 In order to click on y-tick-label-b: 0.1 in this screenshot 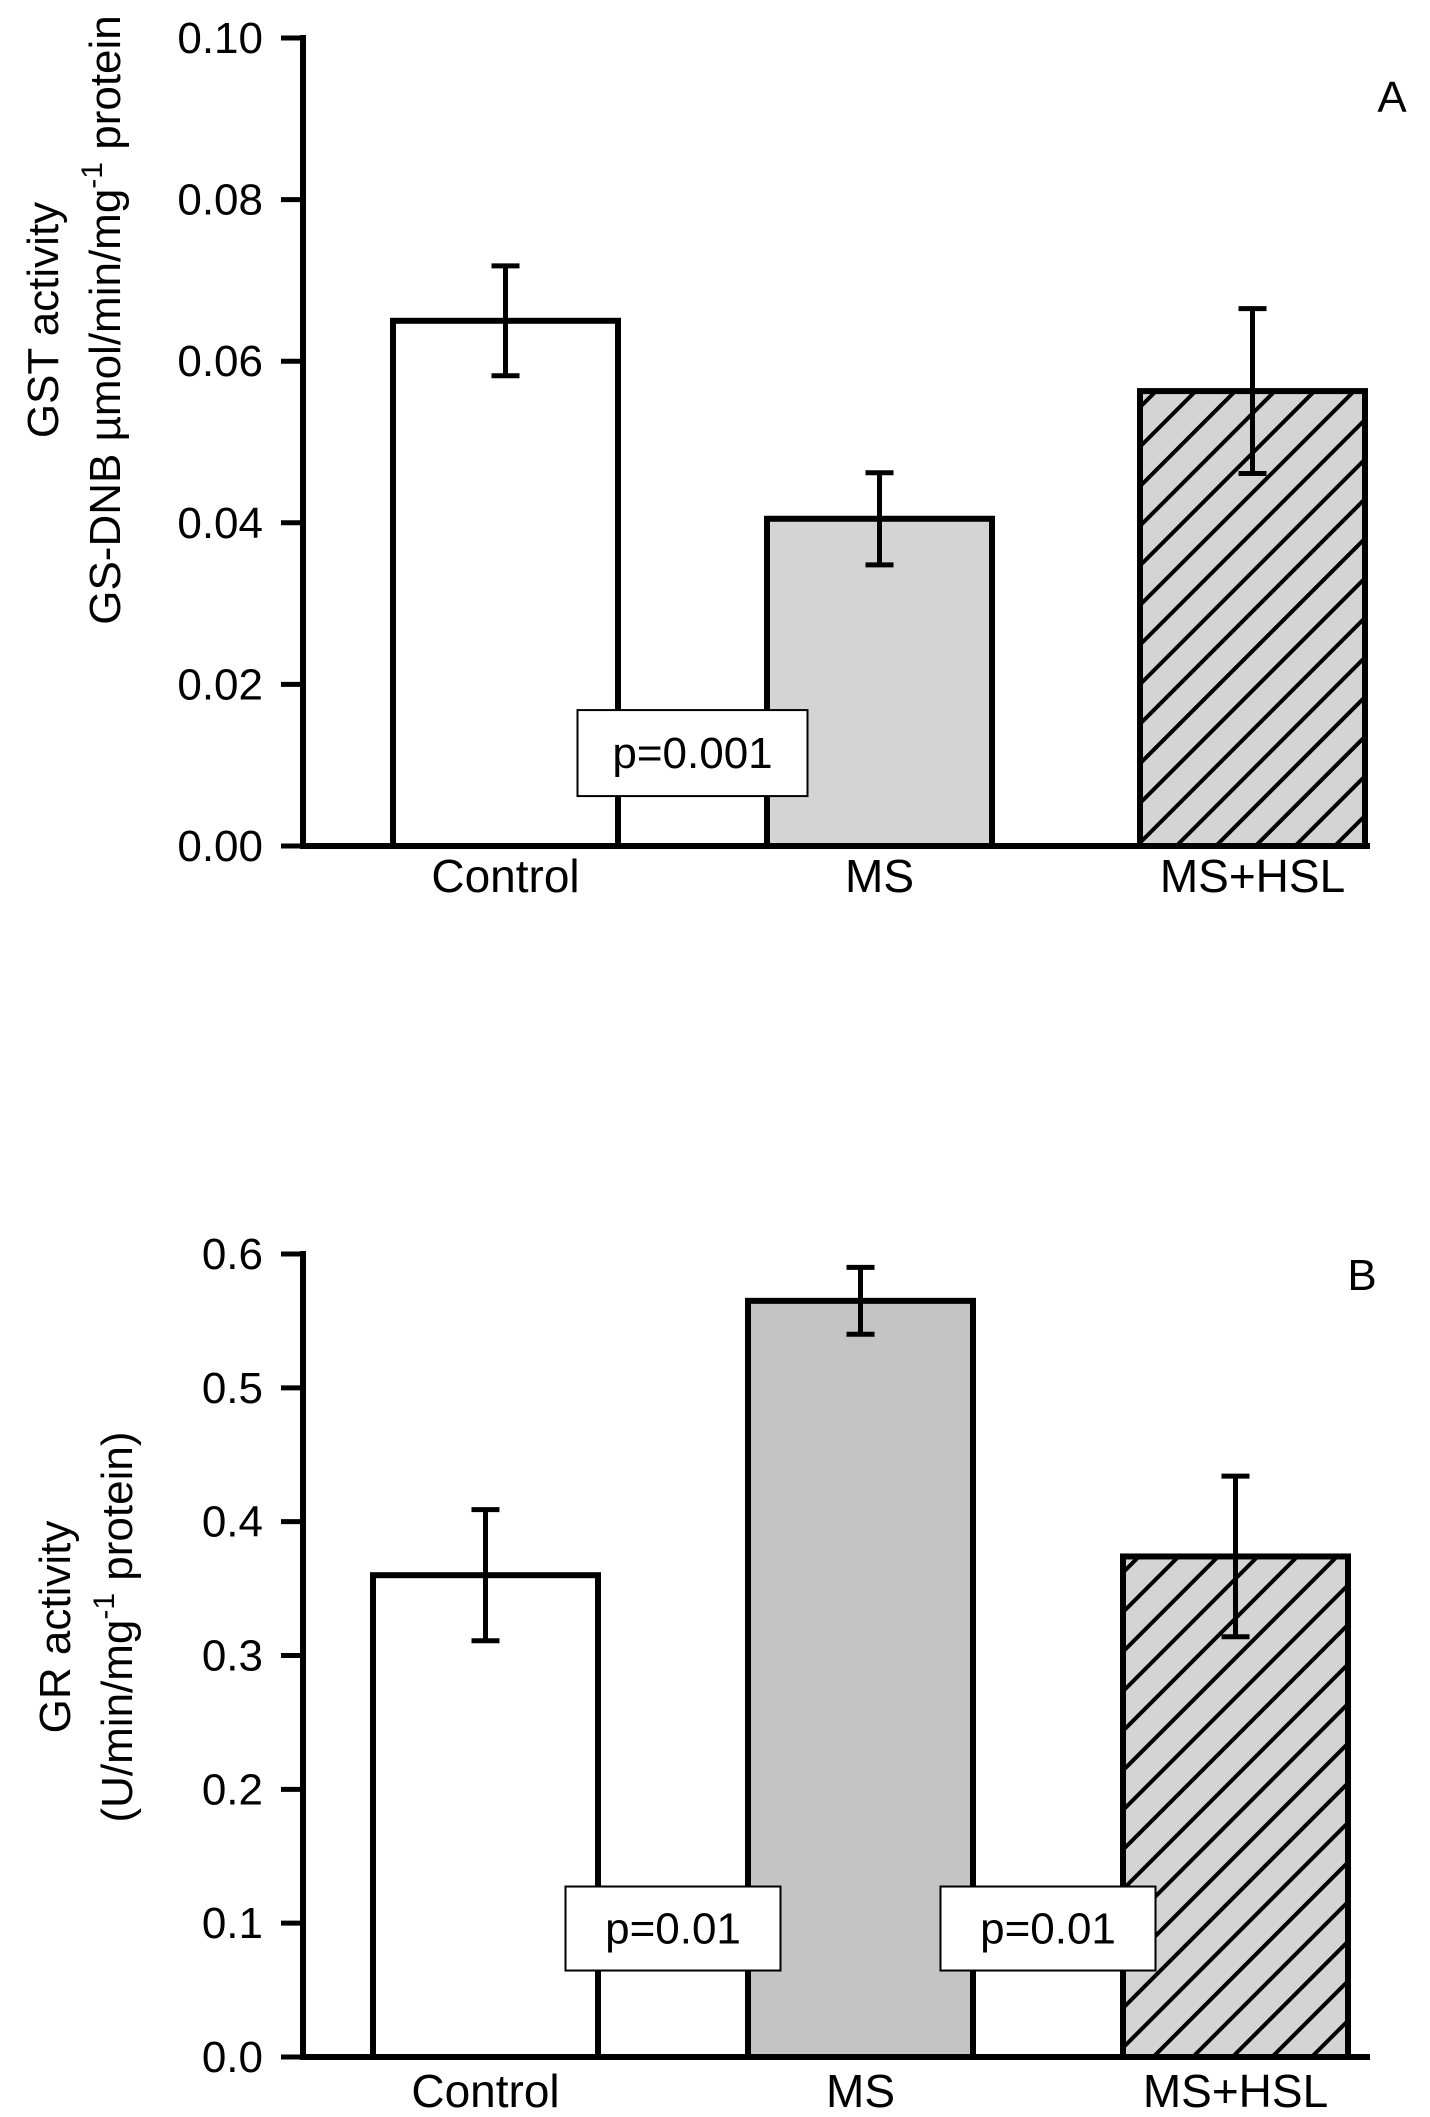, I will do `click(232, 1923)`.